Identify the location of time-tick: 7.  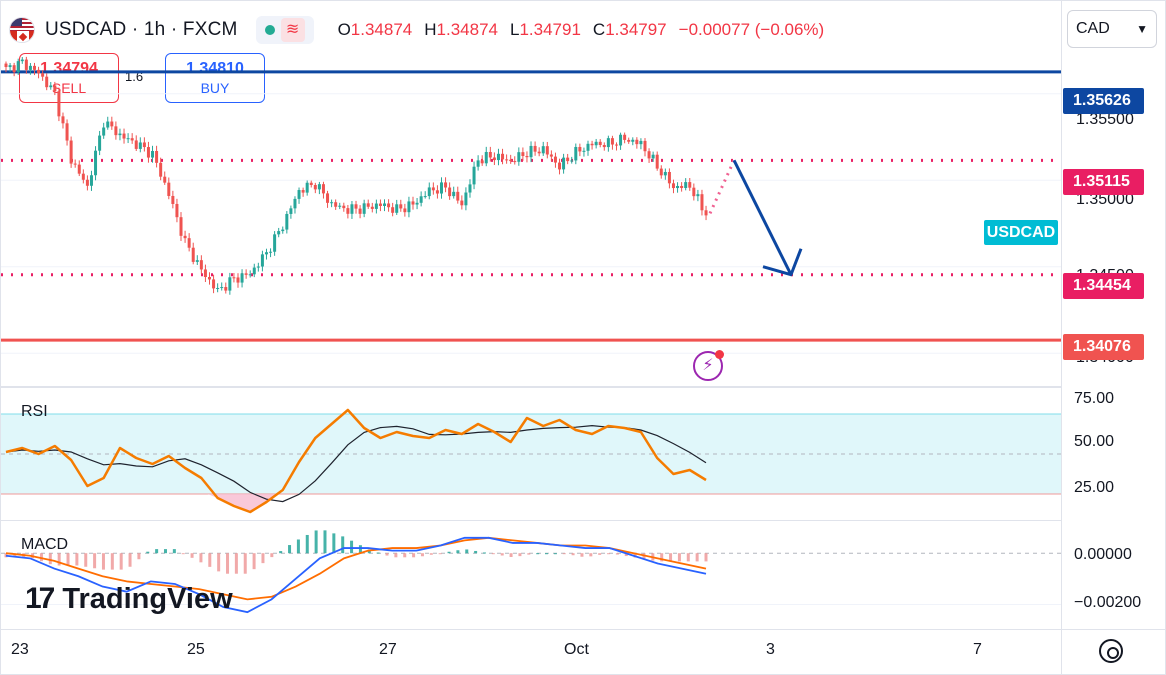
(977, 649).